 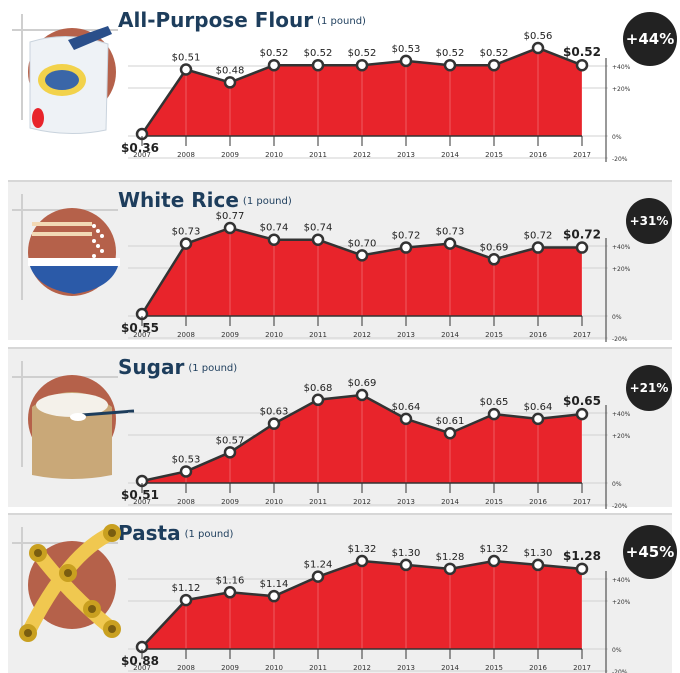 What do you see at coordinates (649, 221) in the screenshot?
I see `change-badge: +31%` at bounding box center [649, 221].